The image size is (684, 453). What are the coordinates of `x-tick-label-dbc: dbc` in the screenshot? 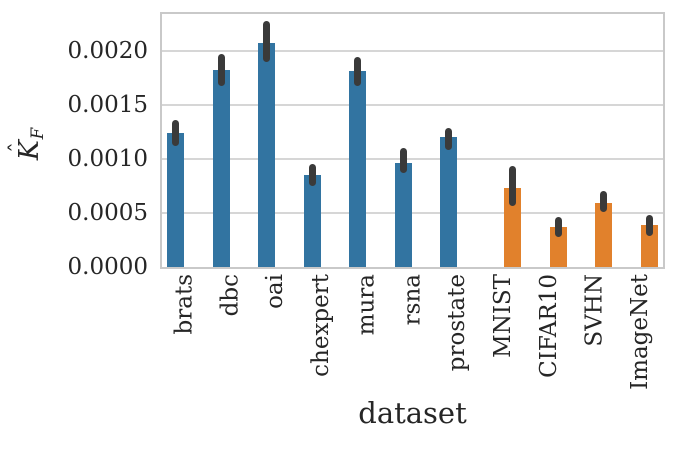 It's located at (229, 295).